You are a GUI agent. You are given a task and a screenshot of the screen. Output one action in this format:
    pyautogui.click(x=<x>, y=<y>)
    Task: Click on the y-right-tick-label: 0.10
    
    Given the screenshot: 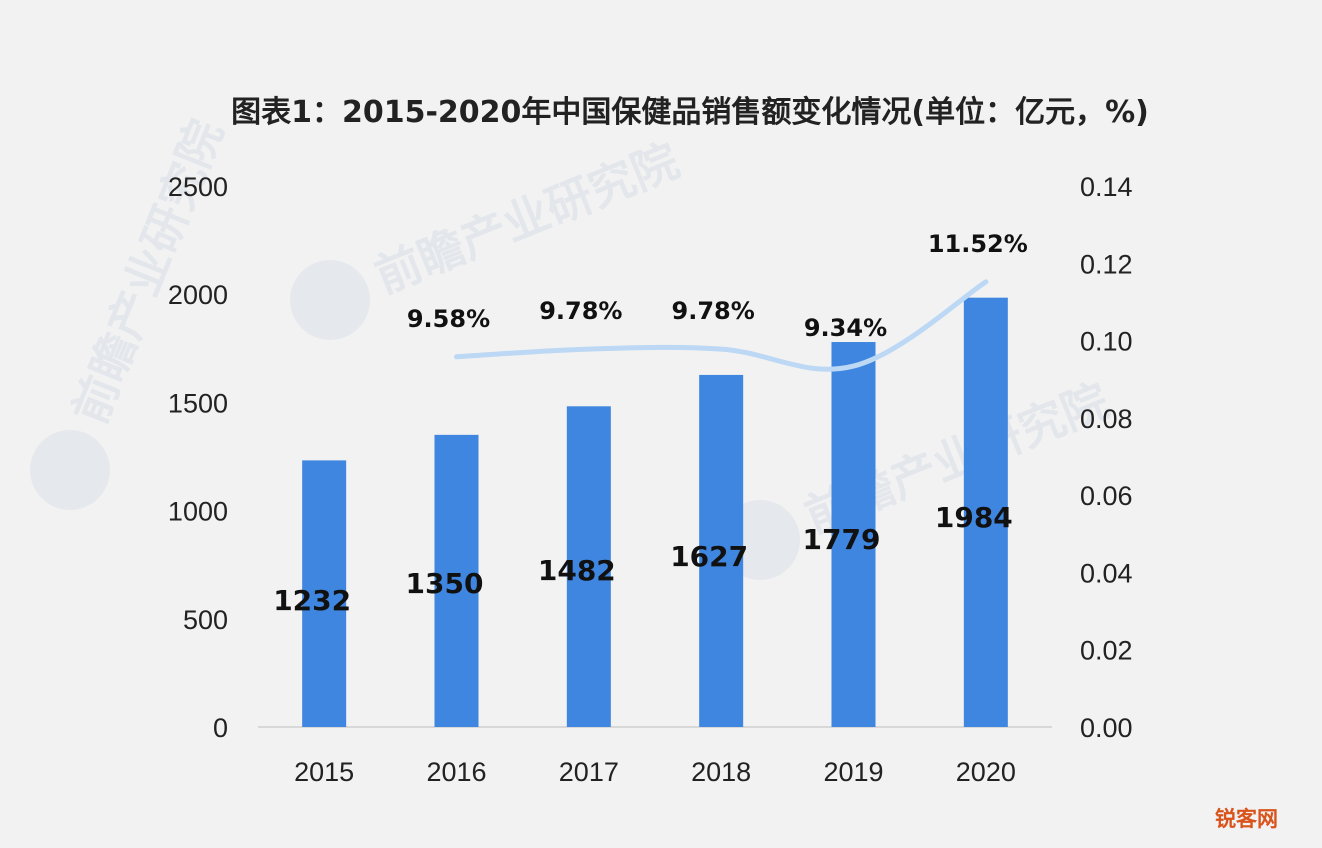 What is the action you would take?
    pyautogui.click(x=1106, y=342)
    